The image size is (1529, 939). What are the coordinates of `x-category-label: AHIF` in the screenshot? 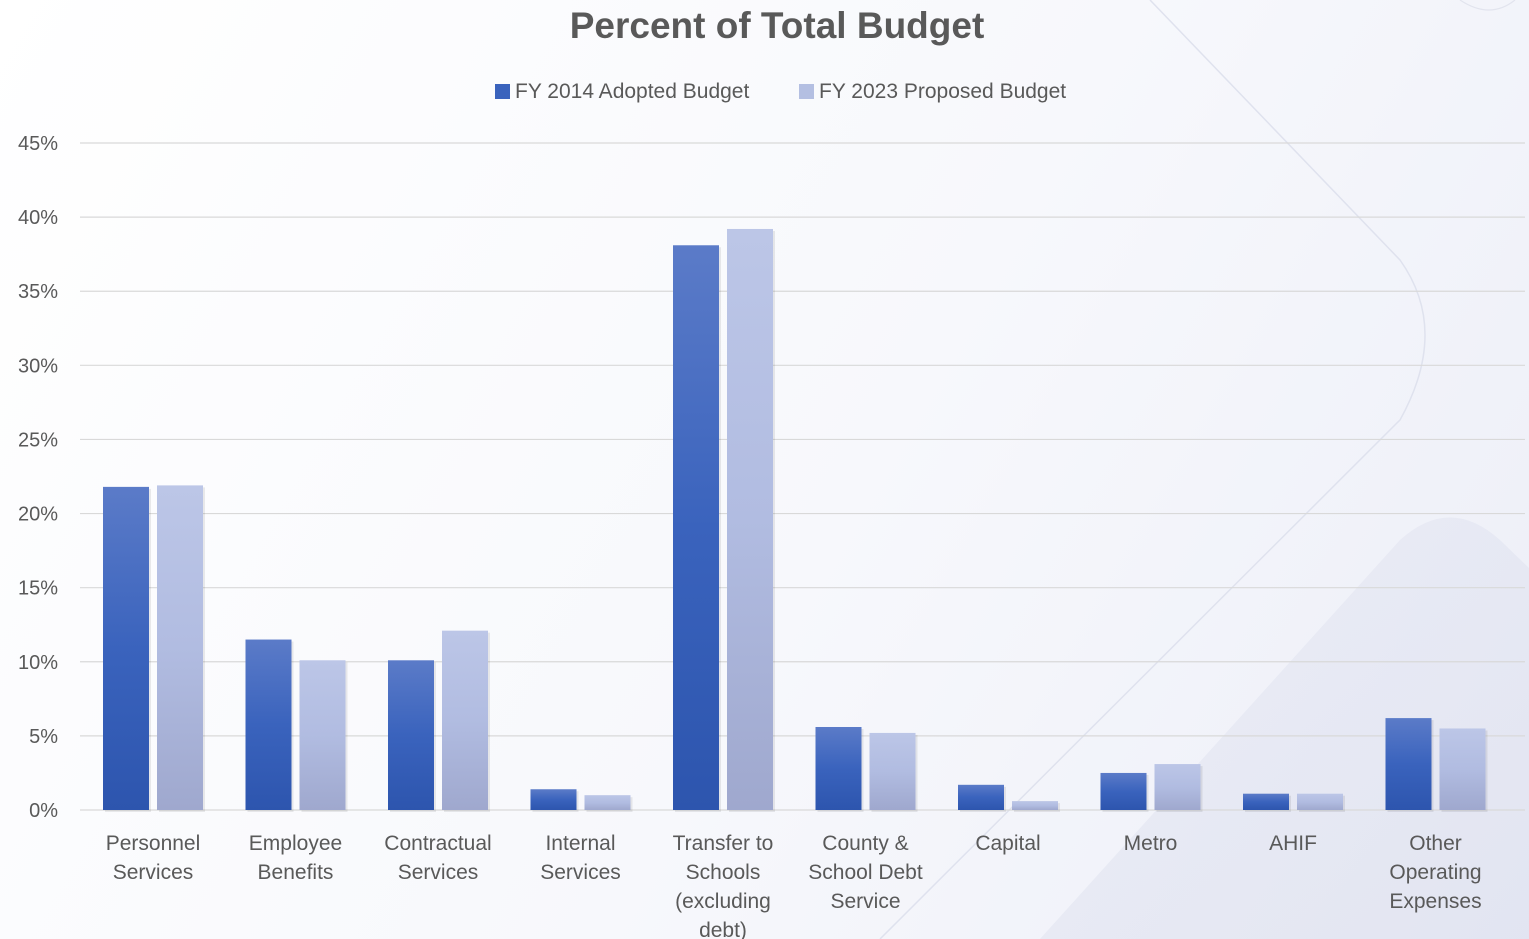 It's located at (1293, 843).